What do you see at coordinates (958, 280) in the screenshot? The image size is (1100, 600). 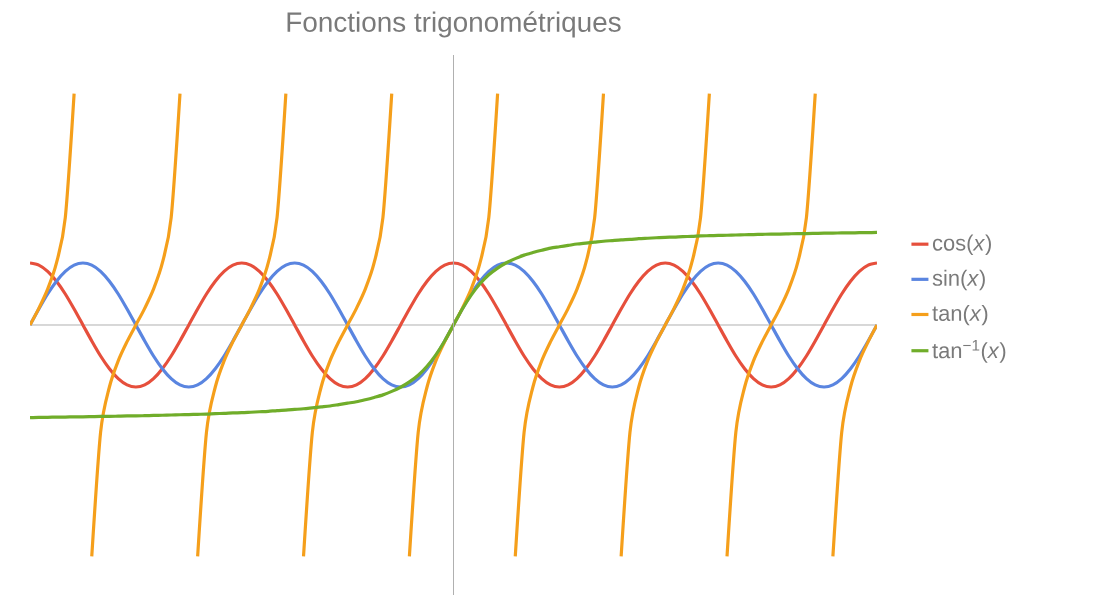 I see `legend-label: sin(x)` at bounding box center [958, 280].